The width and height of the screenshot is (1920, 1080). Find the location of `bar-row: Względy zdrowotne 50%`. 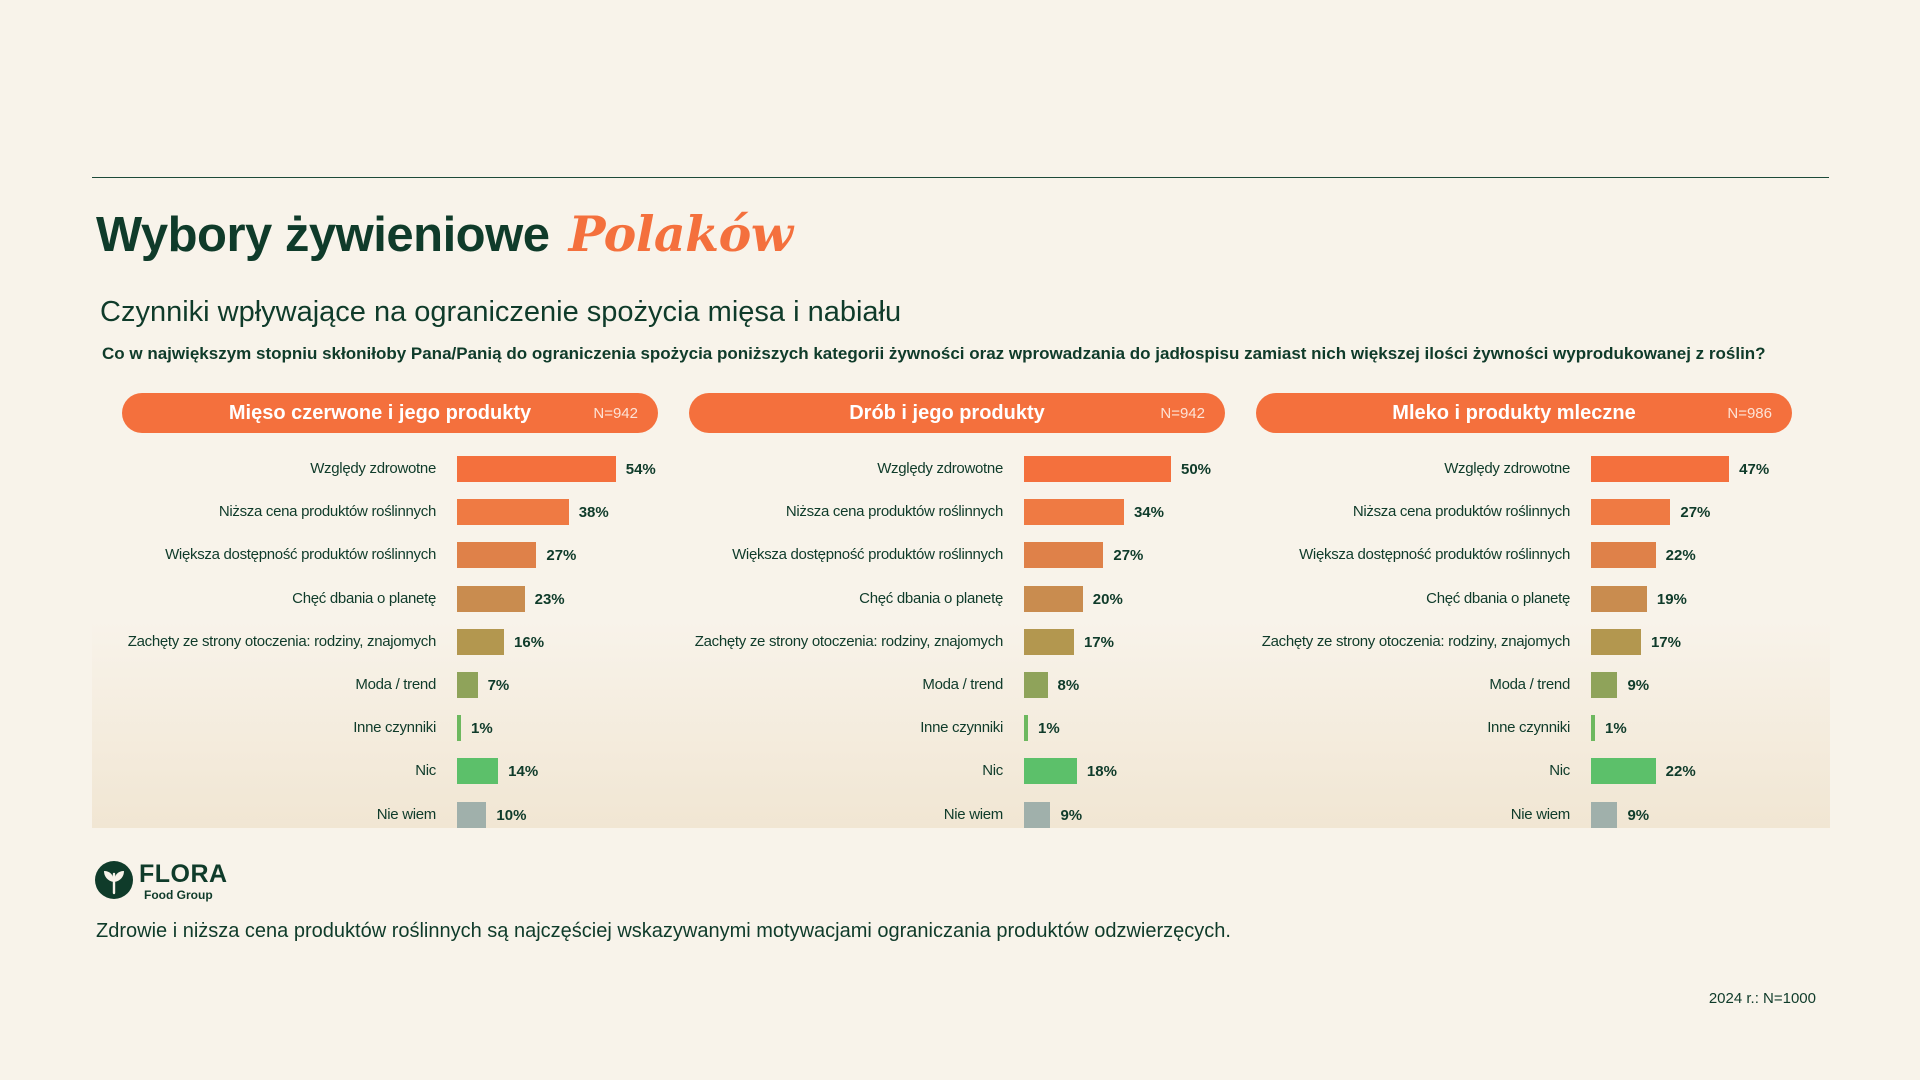

bar-row: Względy zdrowotne 50% is located at coordinates (957, 469).